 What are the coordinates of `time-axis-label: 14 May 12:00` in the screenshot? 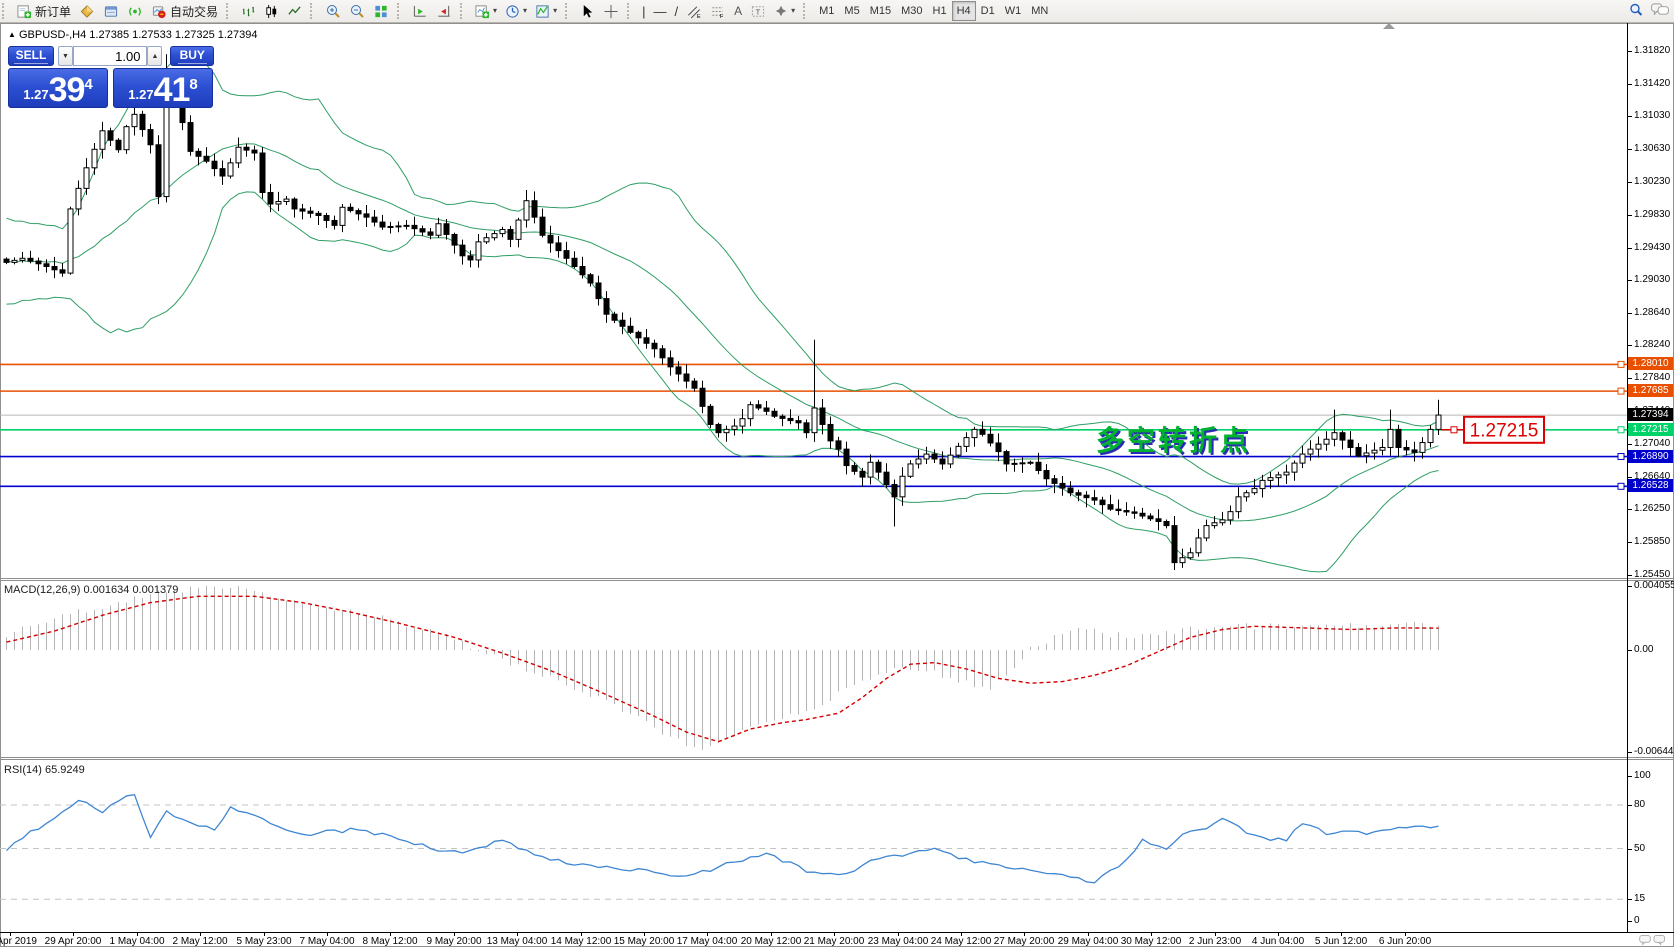 It's located at (581, 941).